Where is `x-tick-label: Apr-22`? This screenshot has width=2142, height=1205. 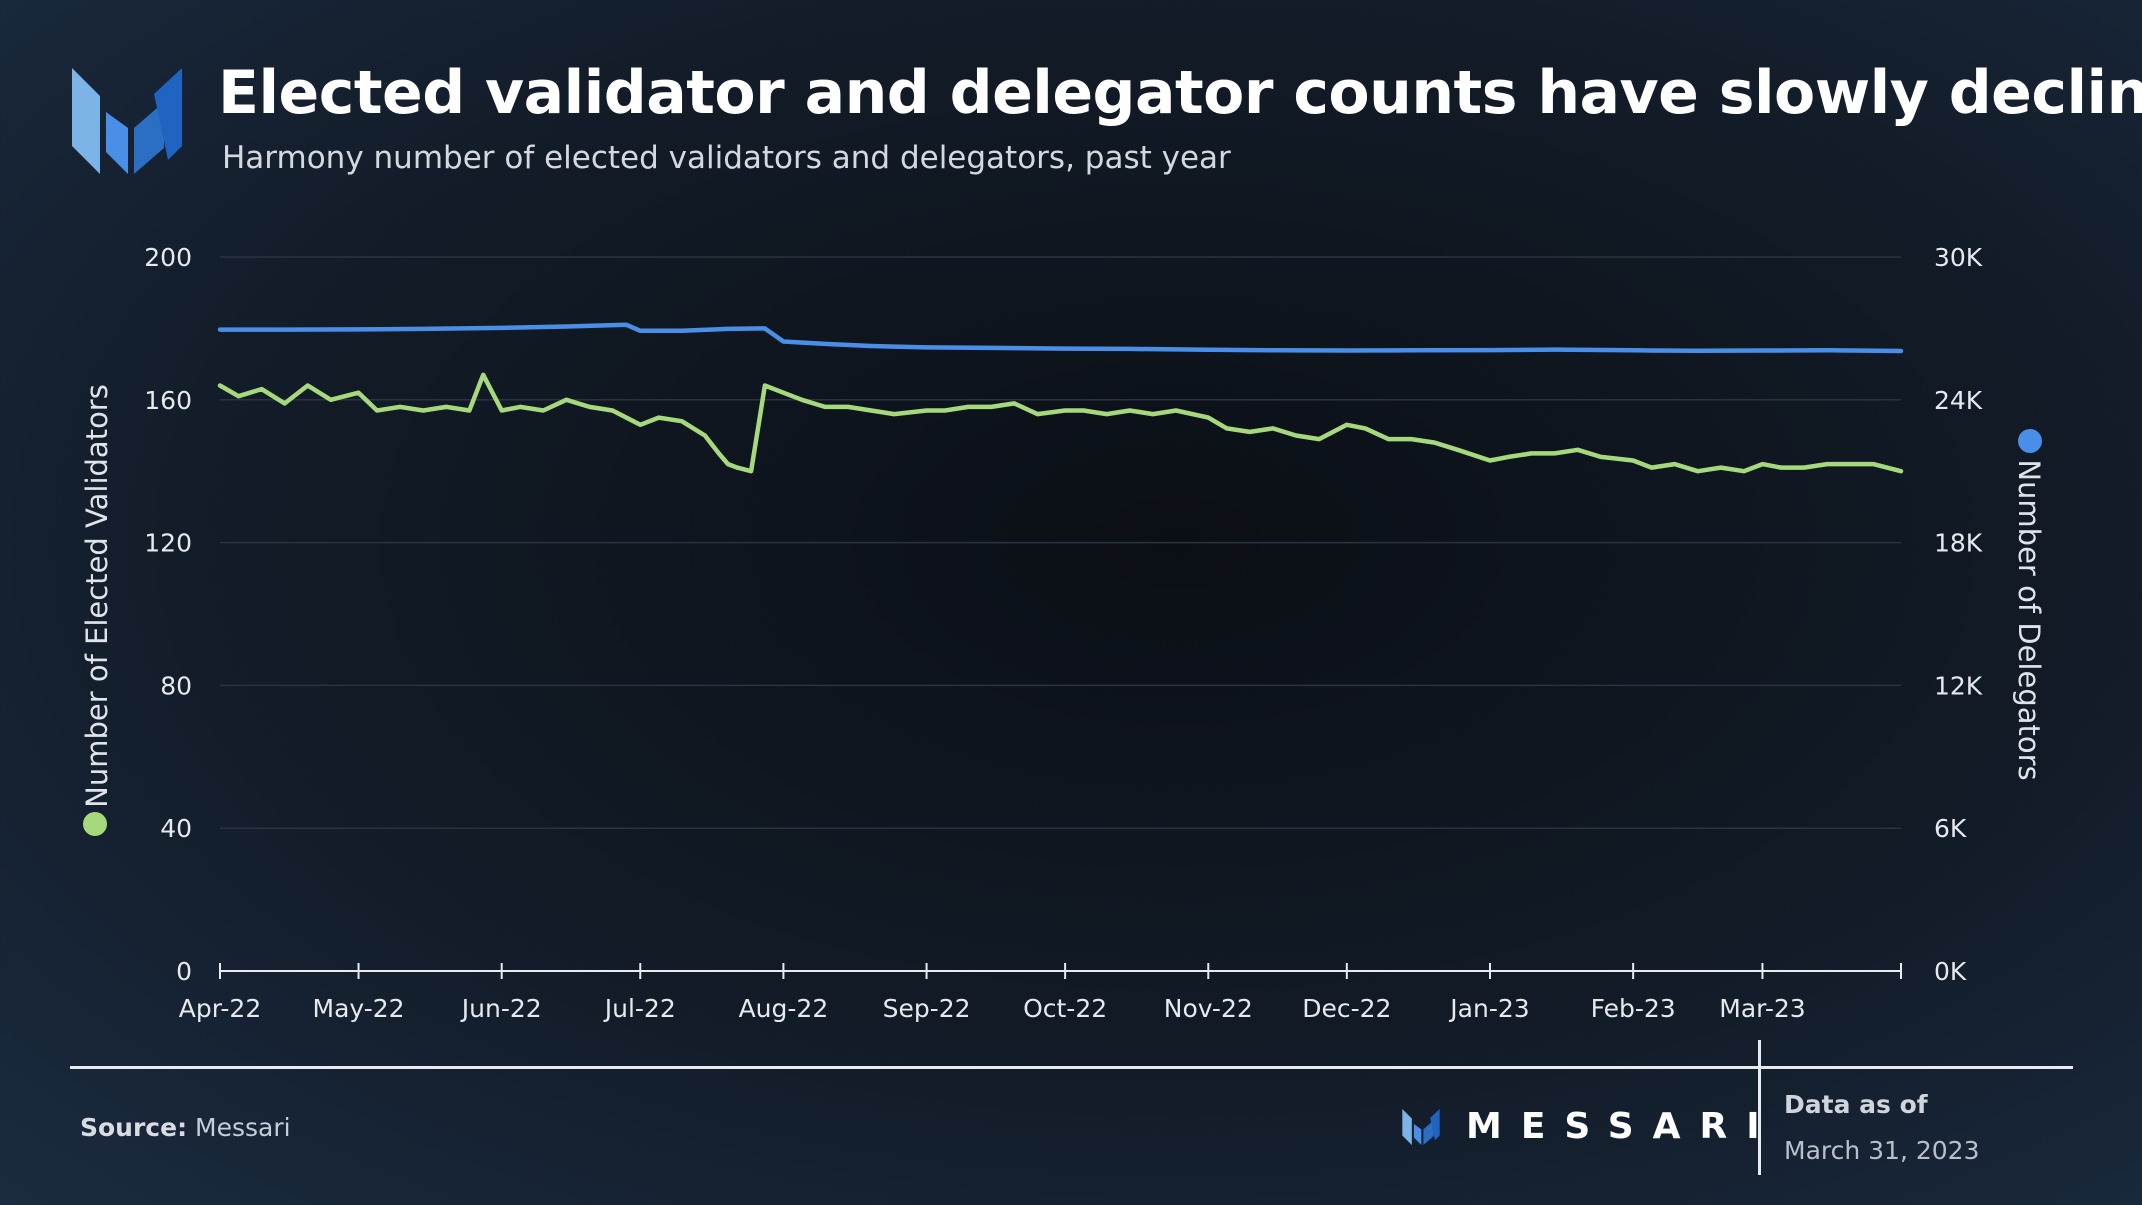
x-tick-label: Apr-22 is located at coordinates (220, 1008).